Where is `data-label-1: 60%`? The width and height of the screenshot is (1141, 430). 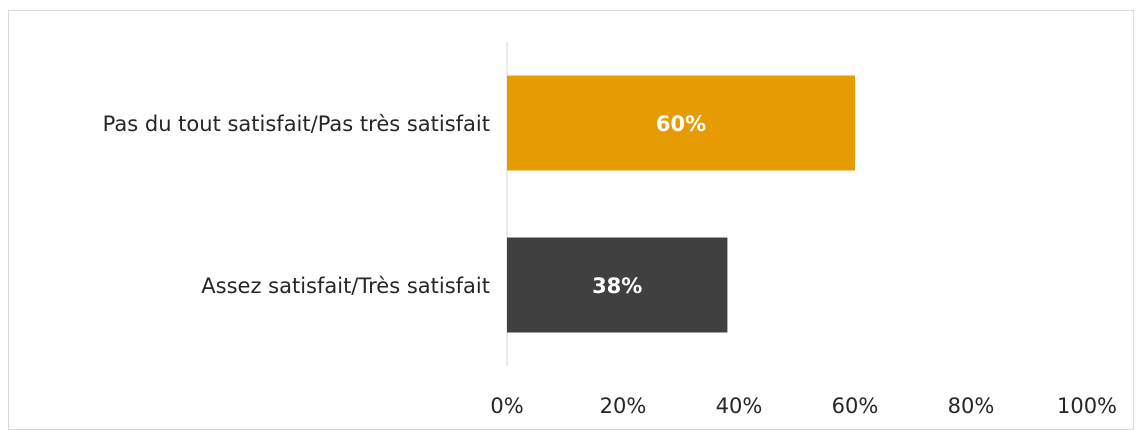 data-label-1: 60% is located at coordinates (681, 124).